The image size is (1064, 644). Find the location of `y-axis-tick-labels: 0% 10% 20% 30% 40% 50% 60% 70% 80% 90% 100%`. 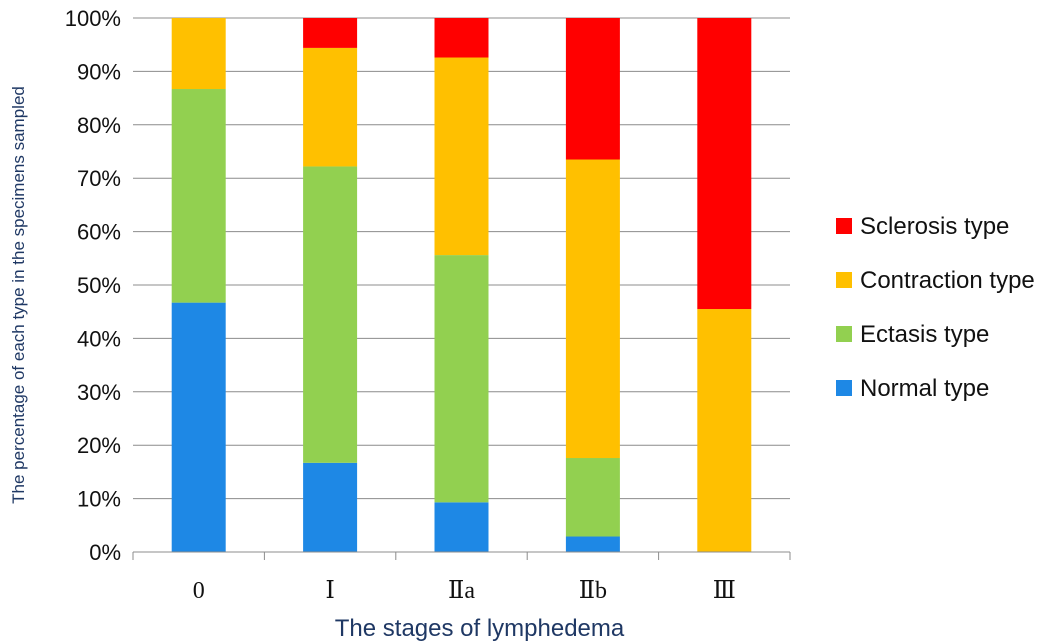

y-axis-tick-labels: 0% 10% 20% 30% 40% 50% 60% 70% 80% 90% 100% is located at coordinates (93, 285).